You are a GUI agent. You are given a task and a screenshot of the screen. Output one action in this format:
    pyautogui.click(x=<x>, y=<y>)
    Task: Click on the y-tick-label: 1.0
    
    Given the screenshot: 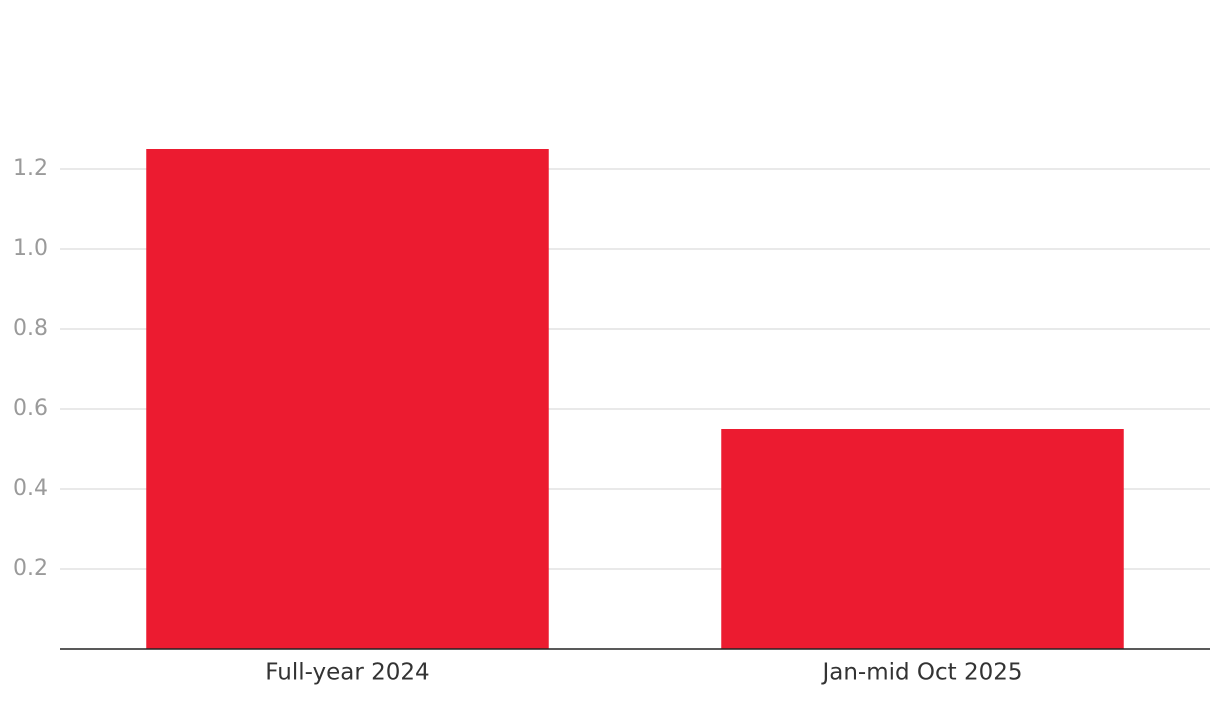 What is the action you would take?
    pyautogui.click(x=30, y=248)
    